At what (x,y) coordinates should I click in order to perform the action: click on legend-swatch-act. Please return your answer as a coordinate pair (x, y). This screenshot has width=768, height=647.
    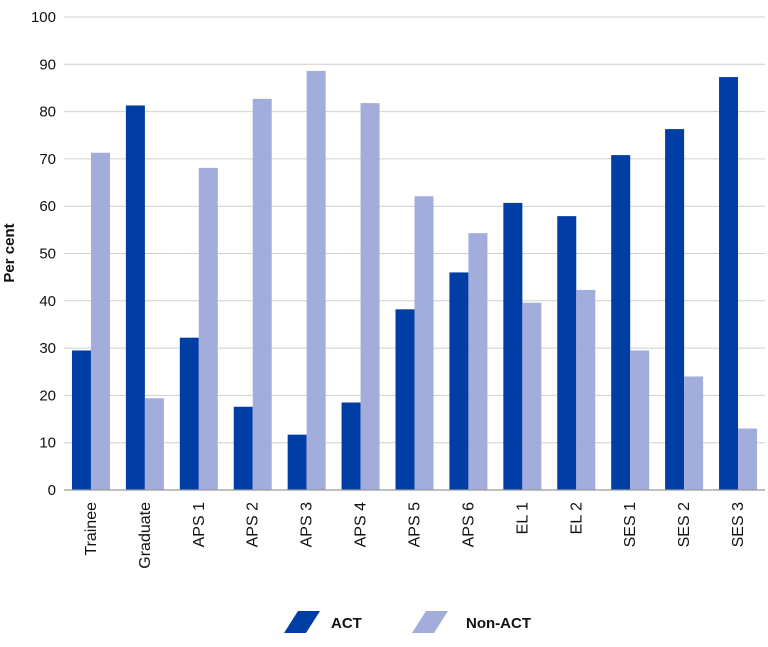
    Looking at the image, I should click on (302, 622).